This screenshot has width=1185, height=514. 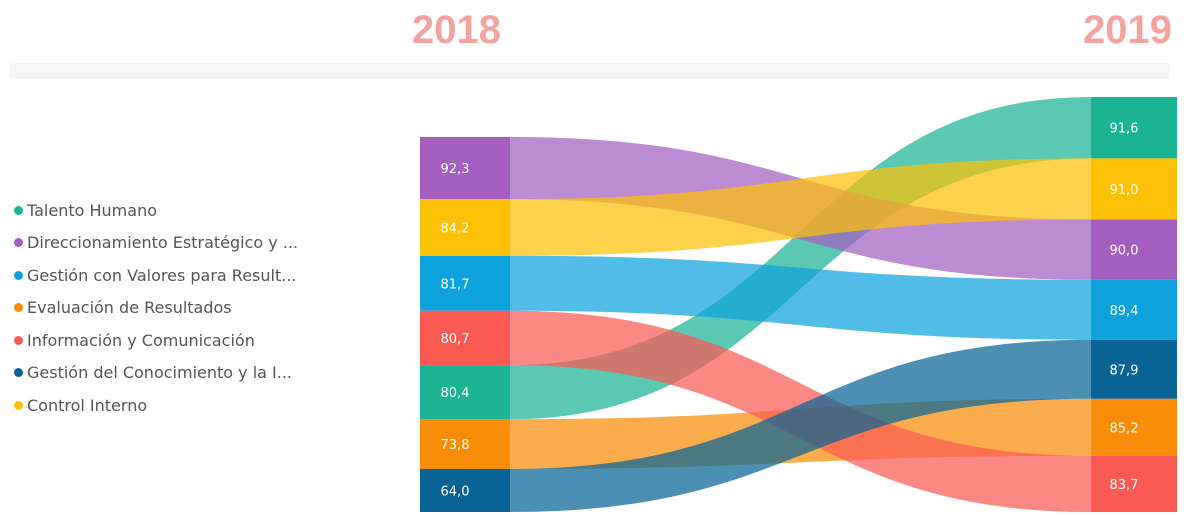 I want to click on node-value-2019-evaluacion-de-resultados: 85,2, so click(x=1124, y=428).